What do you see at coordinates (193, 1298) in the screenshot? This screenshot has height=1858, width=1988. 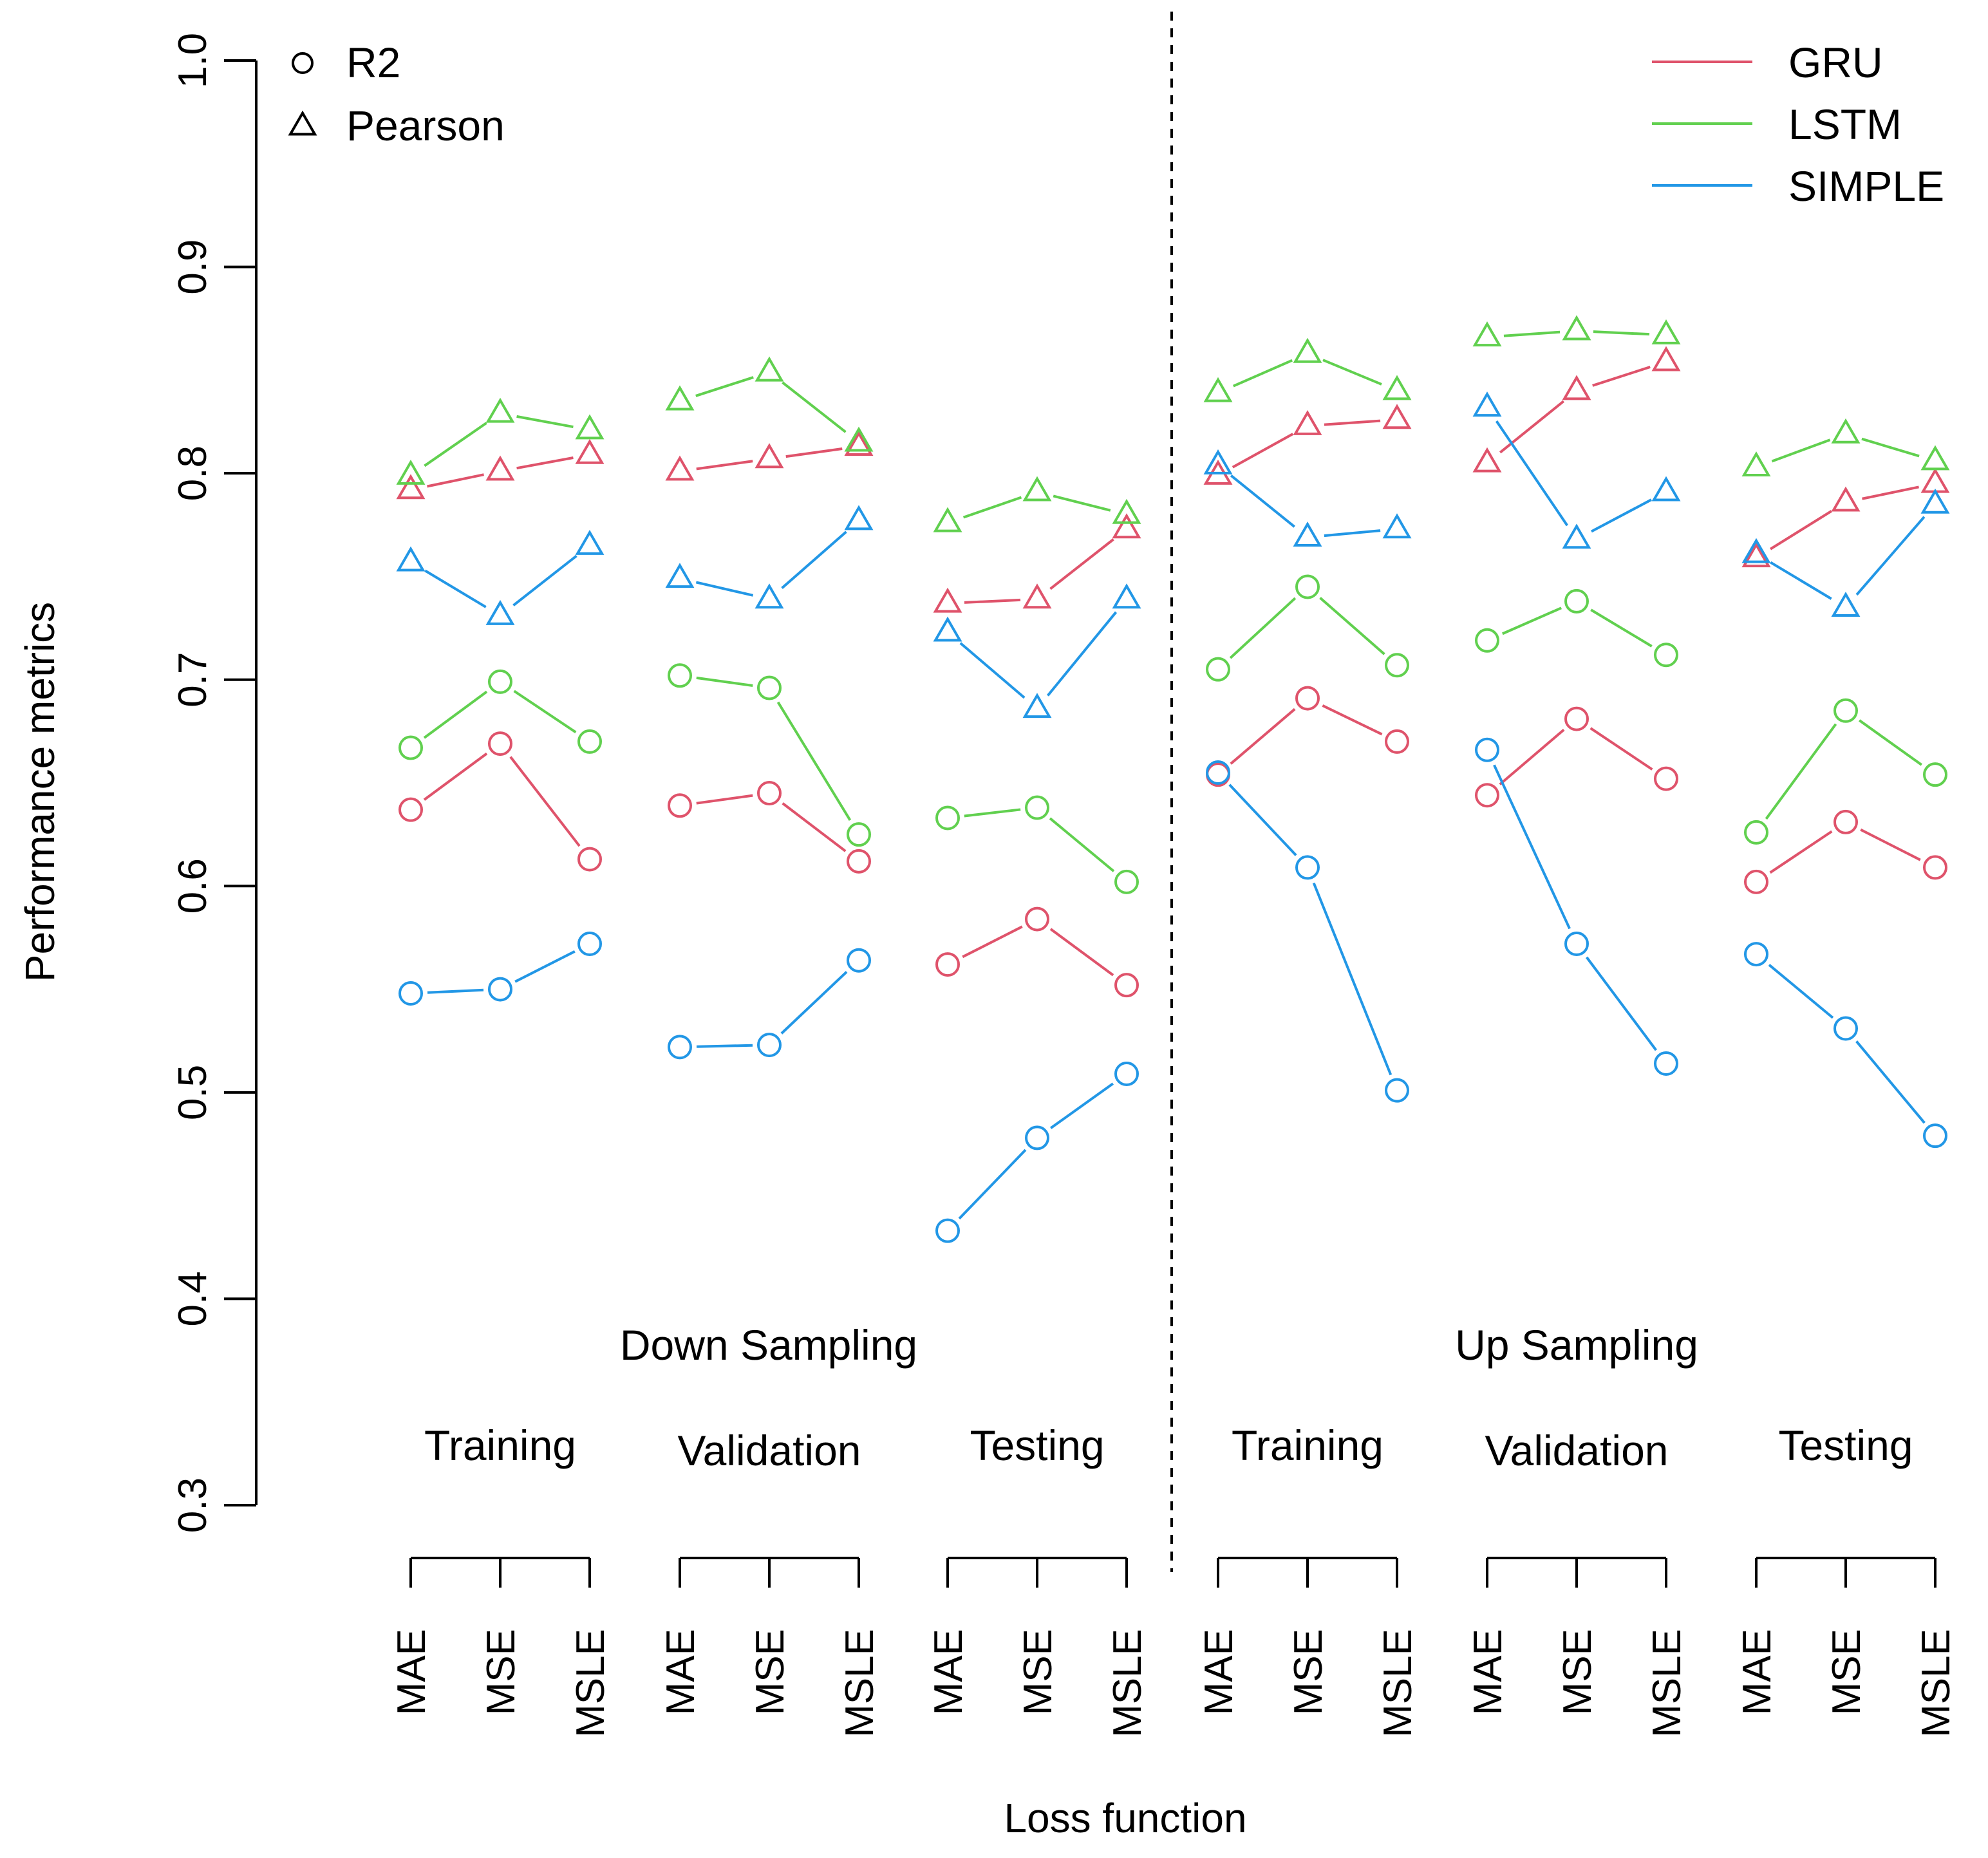 I see `y-tick-label: 0.4` at bounding box center [193, 1298].